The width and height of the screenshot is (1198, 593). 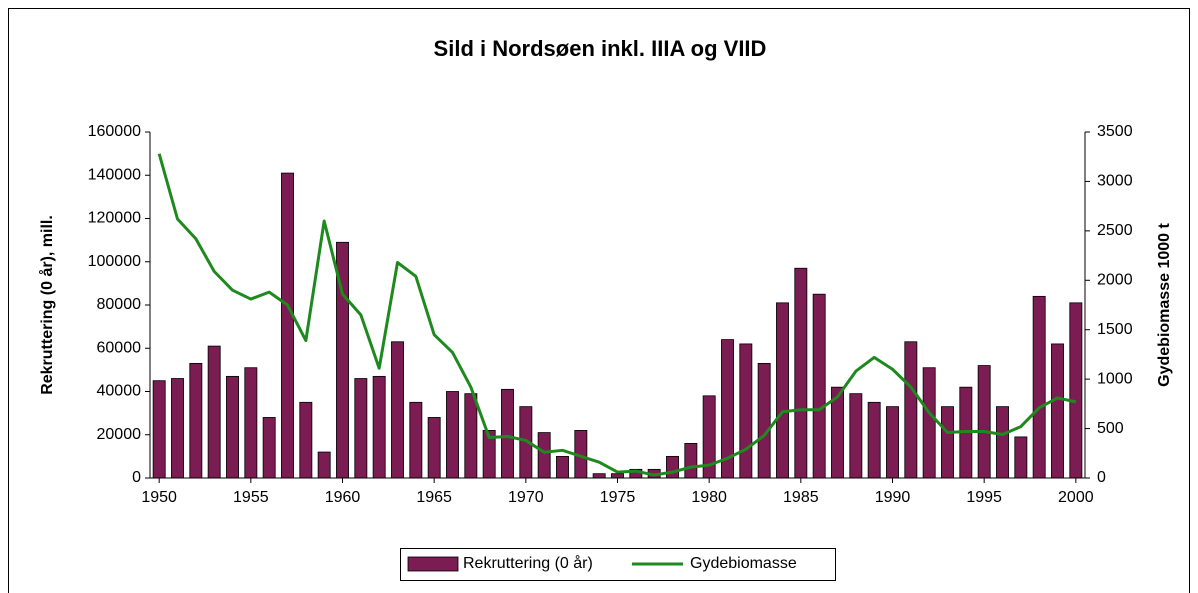 I want to click on x-tick-label: 1960, so click(x=343, y=497).